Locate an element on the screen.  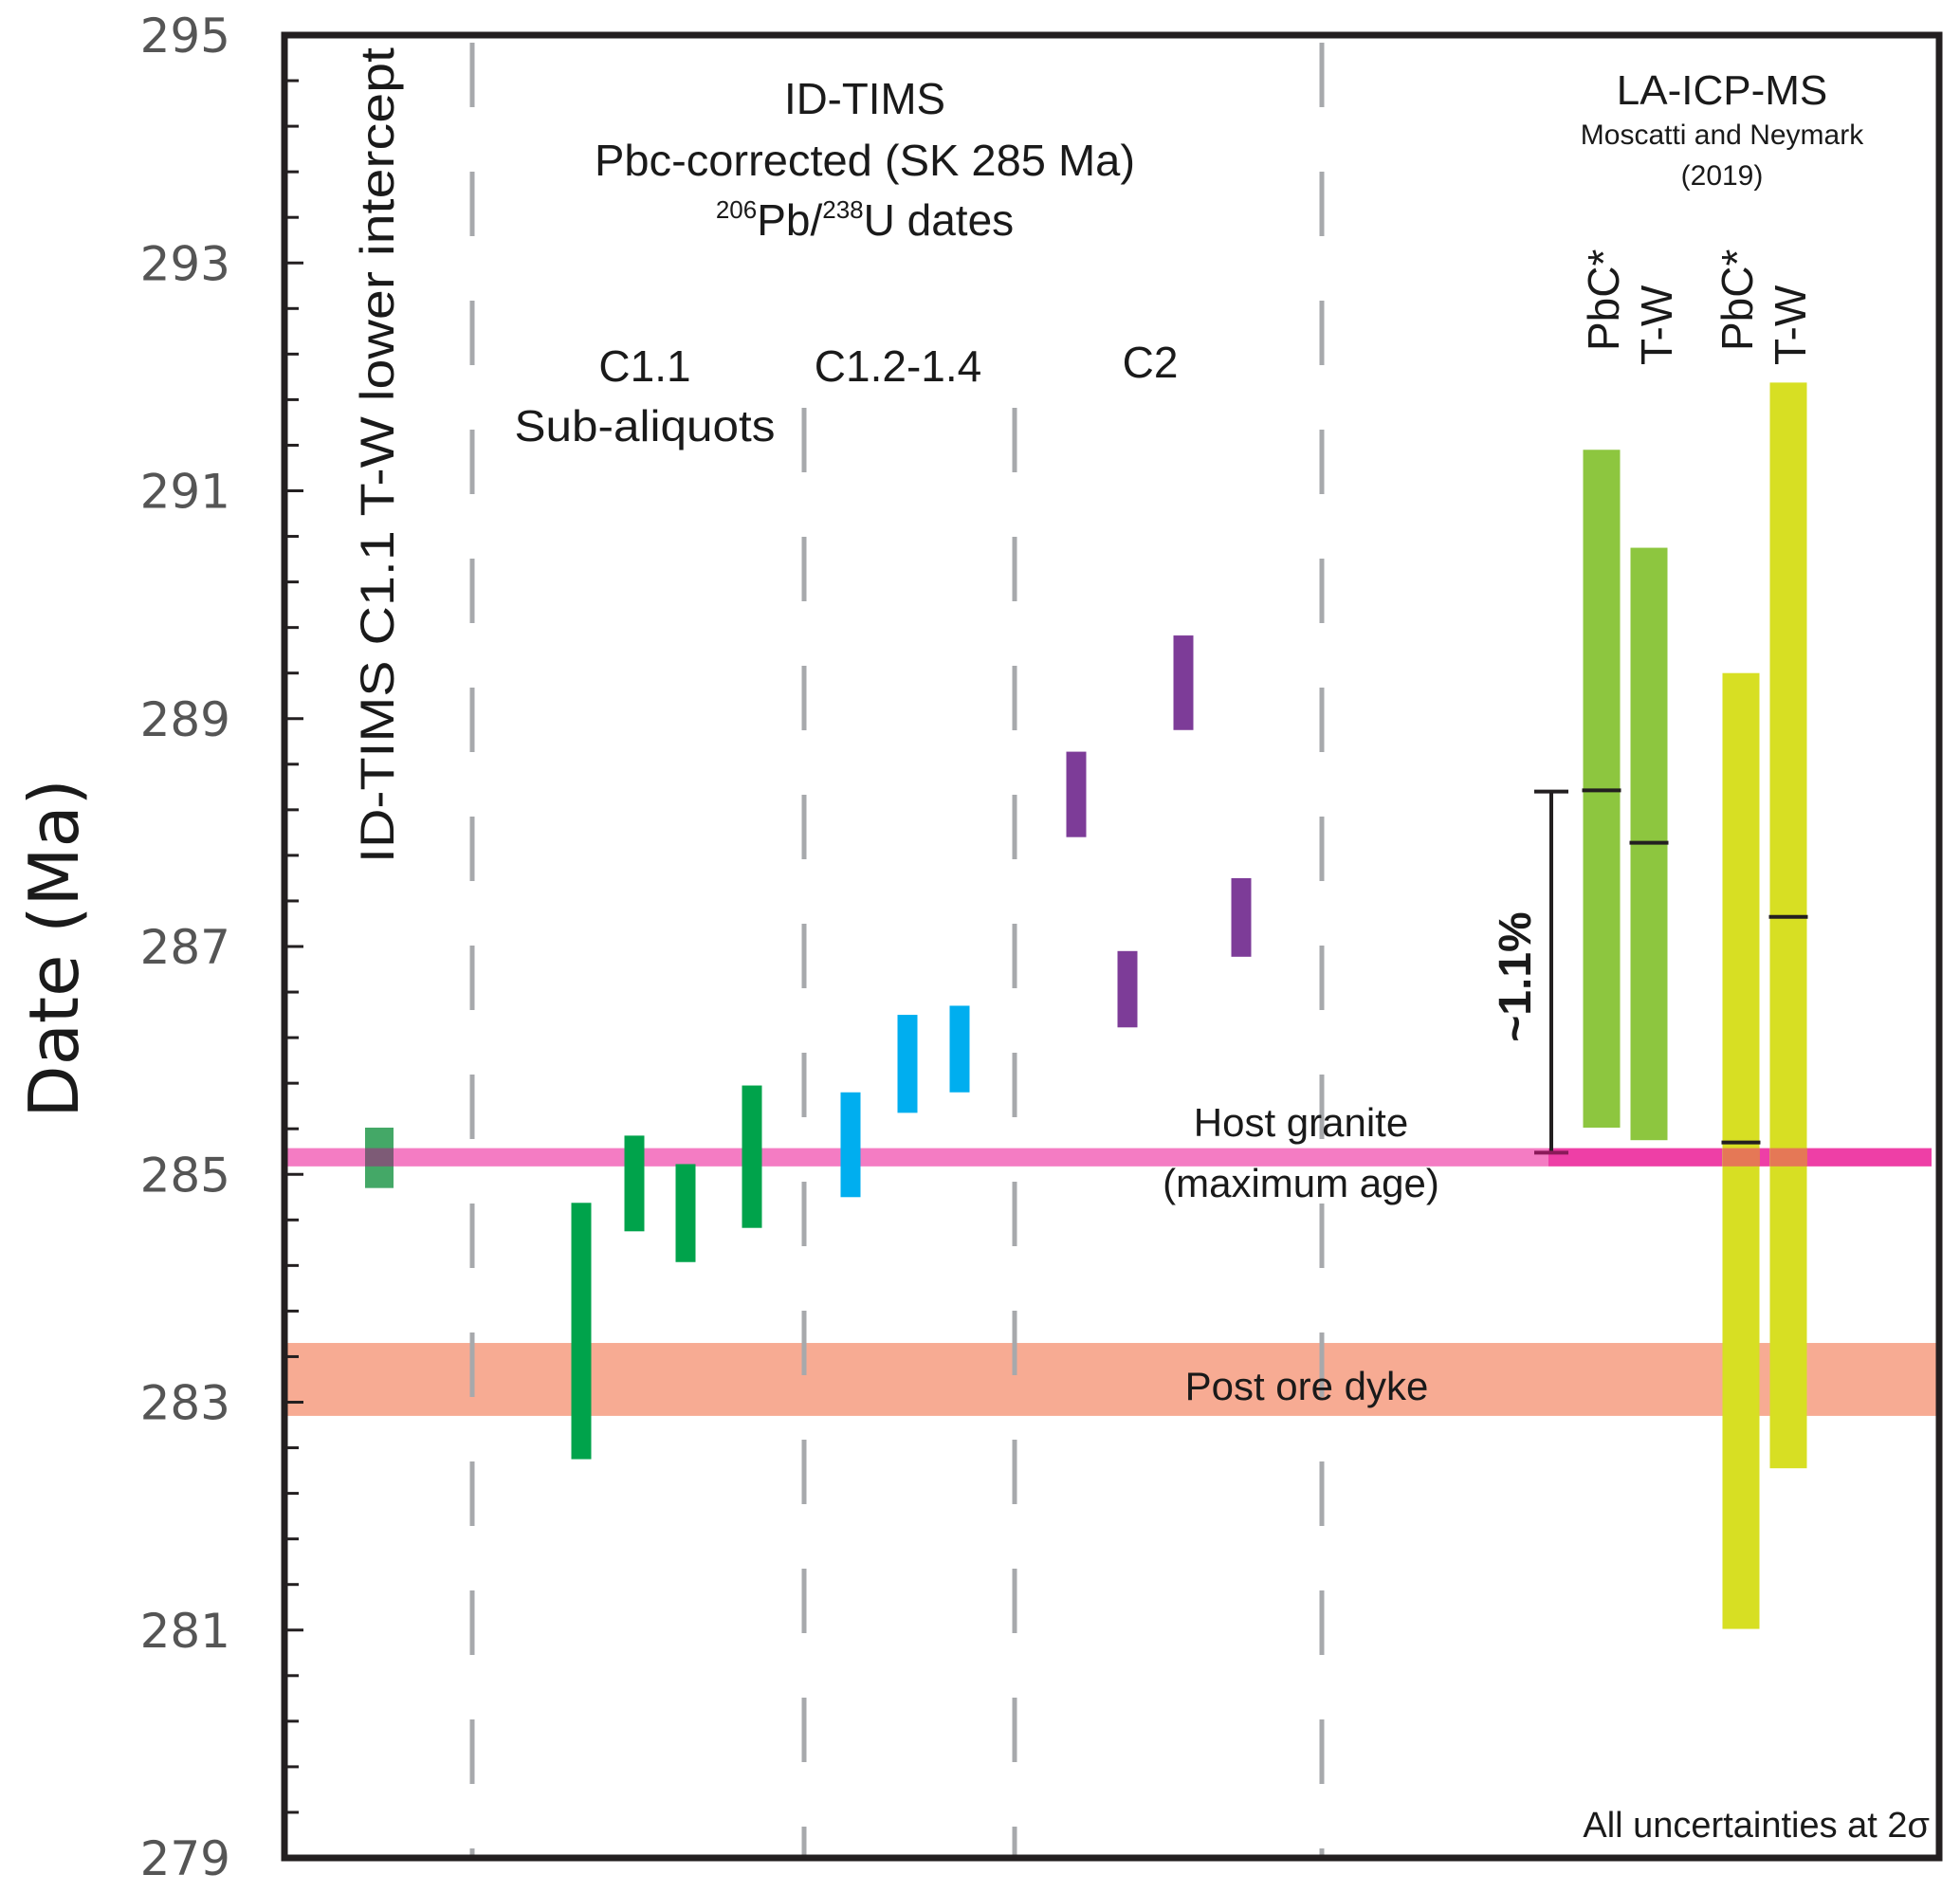
mean-markers is located at coordinates (1695, 967).